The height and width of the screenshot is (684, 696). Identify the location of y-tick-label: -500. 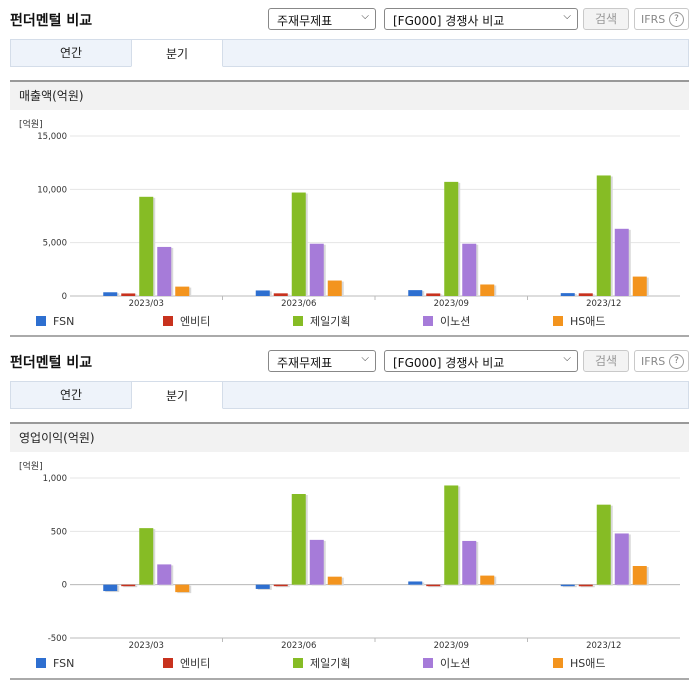
(57, 639).